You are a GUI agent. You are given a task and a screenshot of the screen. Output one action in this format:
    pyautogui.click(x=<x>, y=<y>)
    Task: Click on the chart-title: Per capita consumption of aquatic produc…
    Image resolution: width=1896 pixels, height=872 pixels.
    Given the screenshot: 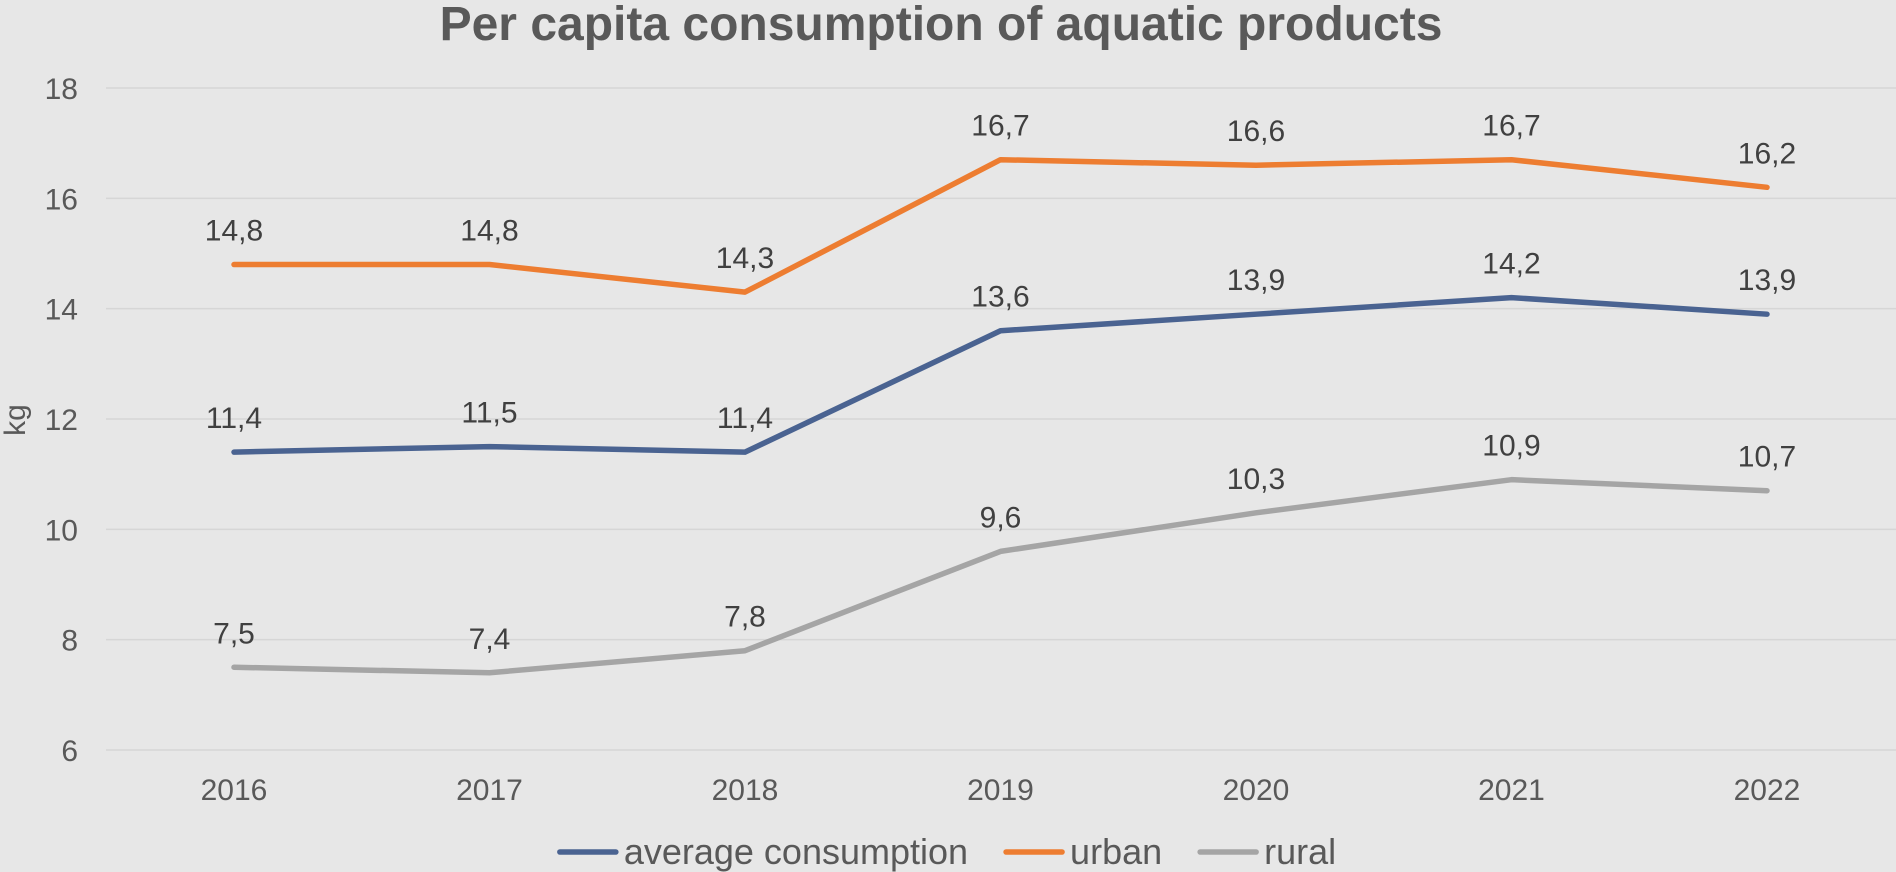 What is the action you would take?
    pyautogui.click(x=941, y=25)
    